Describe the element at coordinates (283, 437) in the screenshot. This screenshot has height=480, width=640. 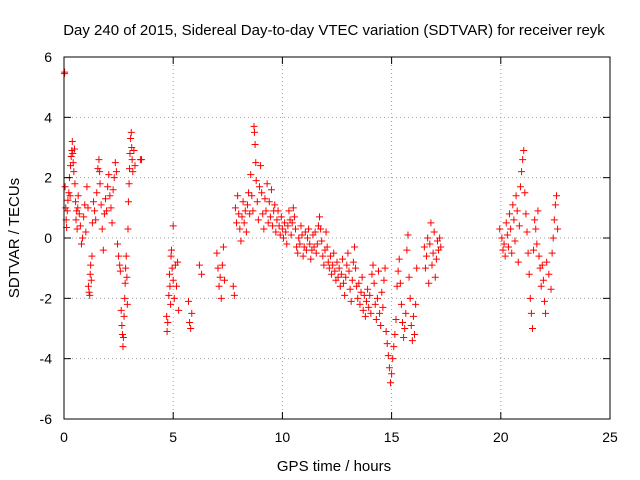
I see `x-tick-label: 10` at that location.